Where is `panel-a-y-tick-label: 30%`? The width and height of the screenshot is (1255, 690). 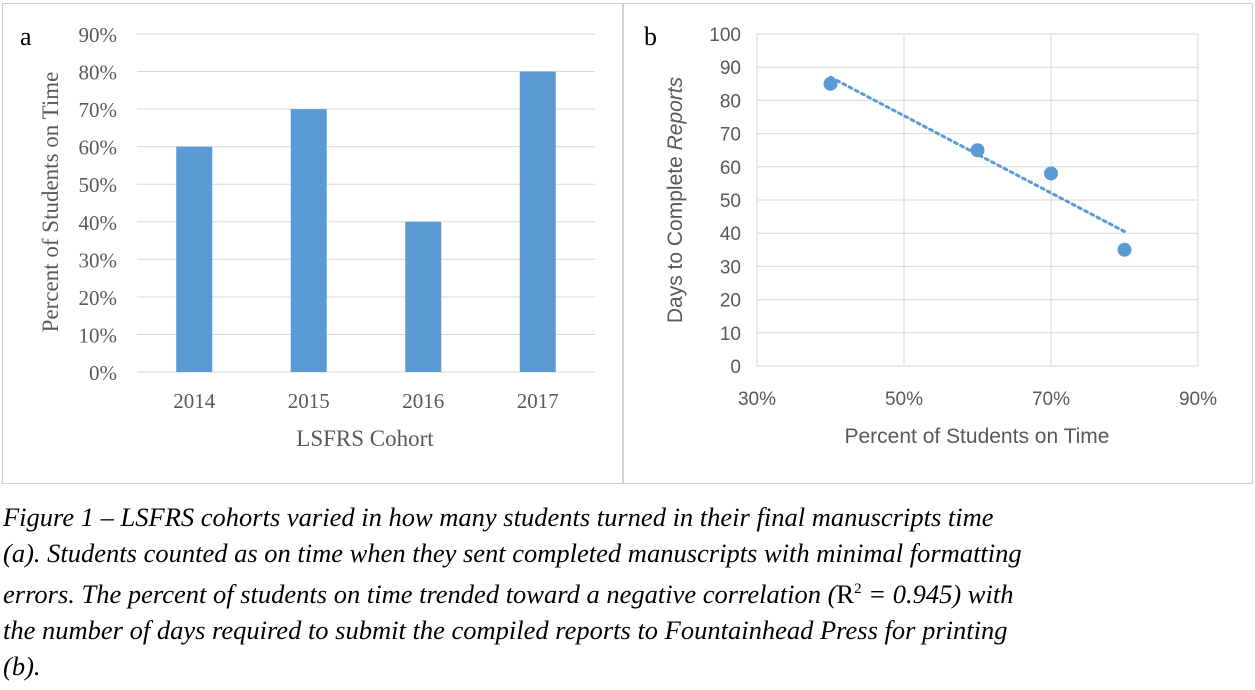
panel-a-y-tick-label: 30% is located at coordinates (98, 260).